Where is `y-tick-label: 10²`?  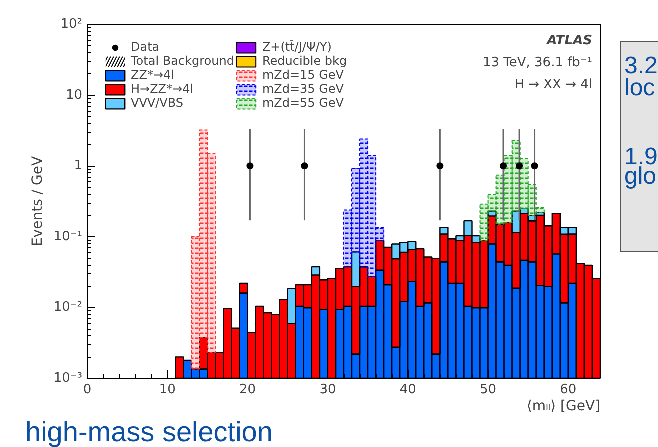
y-tick-label: 10² is located at coordinates (71, 24).